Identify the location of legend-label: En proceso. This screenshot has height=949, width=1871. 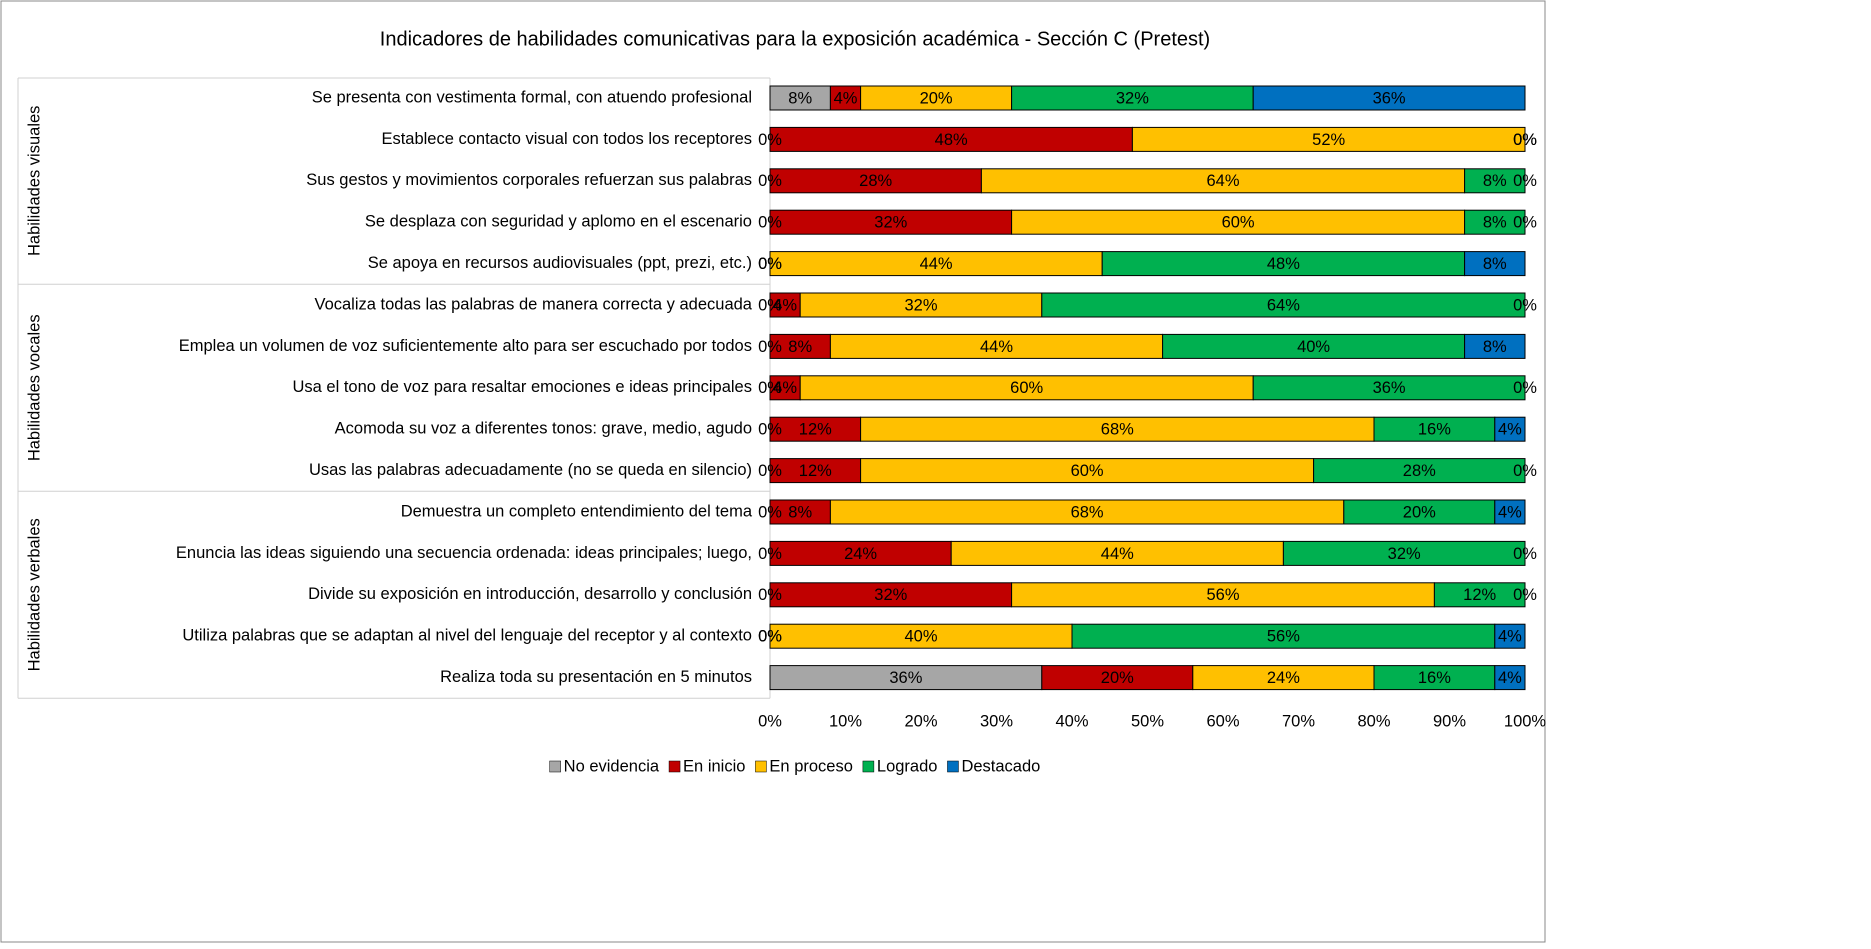
(810, 766).